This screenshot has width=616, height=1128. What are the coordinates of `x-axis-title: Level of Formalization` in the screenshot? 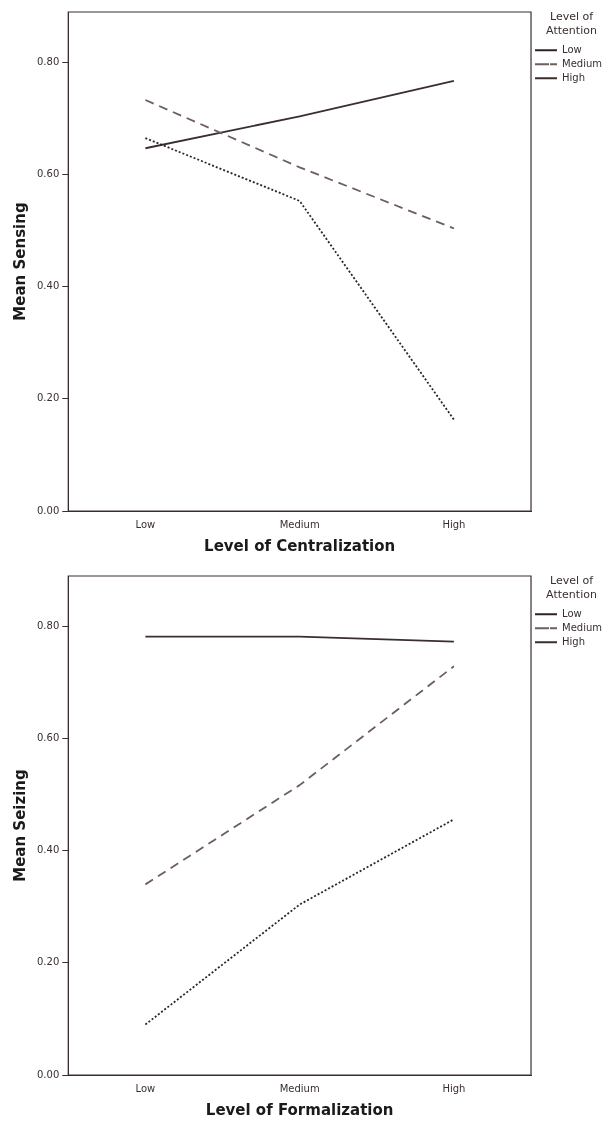 It's located at (299, 1109).